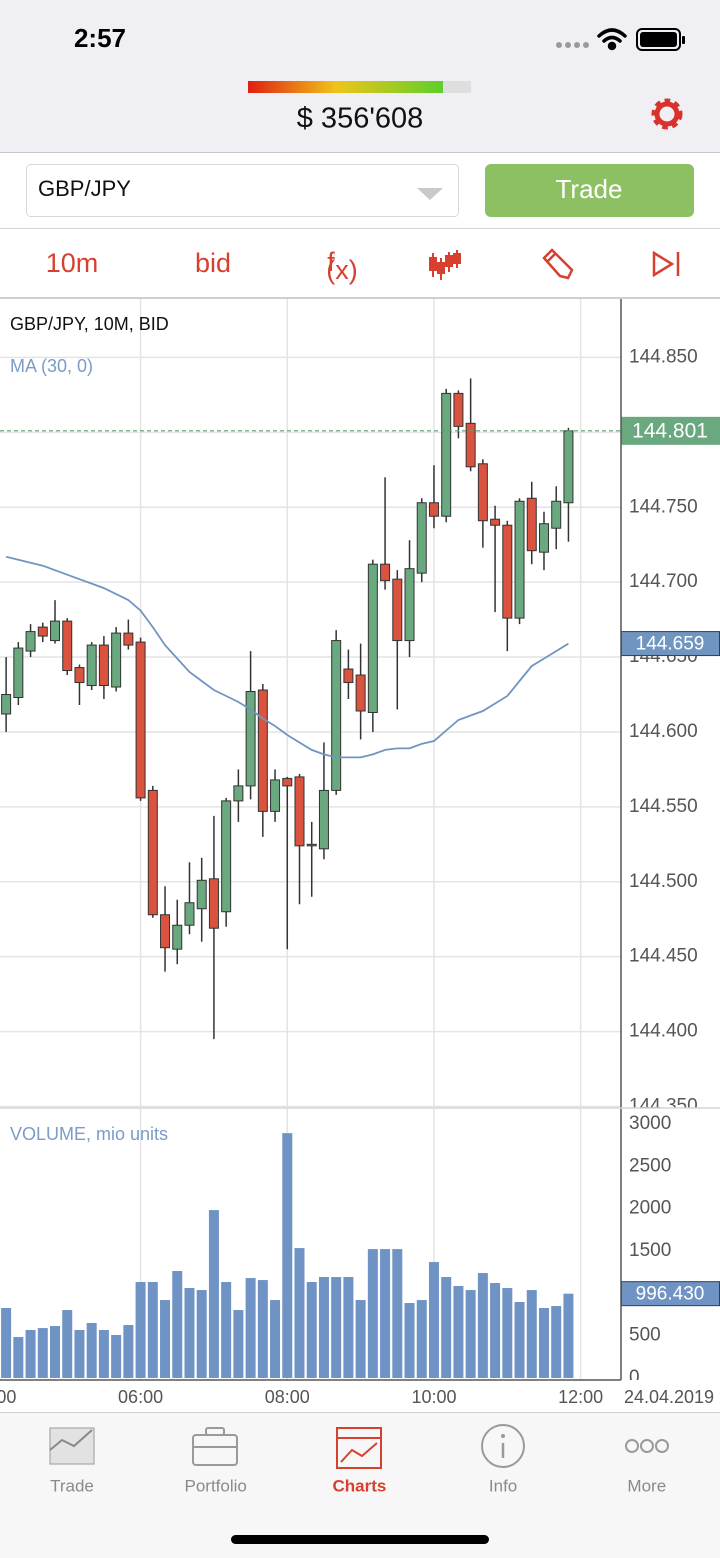  What do you see at coordinates (331, 262) in the screenshot?
I see `function-button: f` at bounding box center [331, 262].